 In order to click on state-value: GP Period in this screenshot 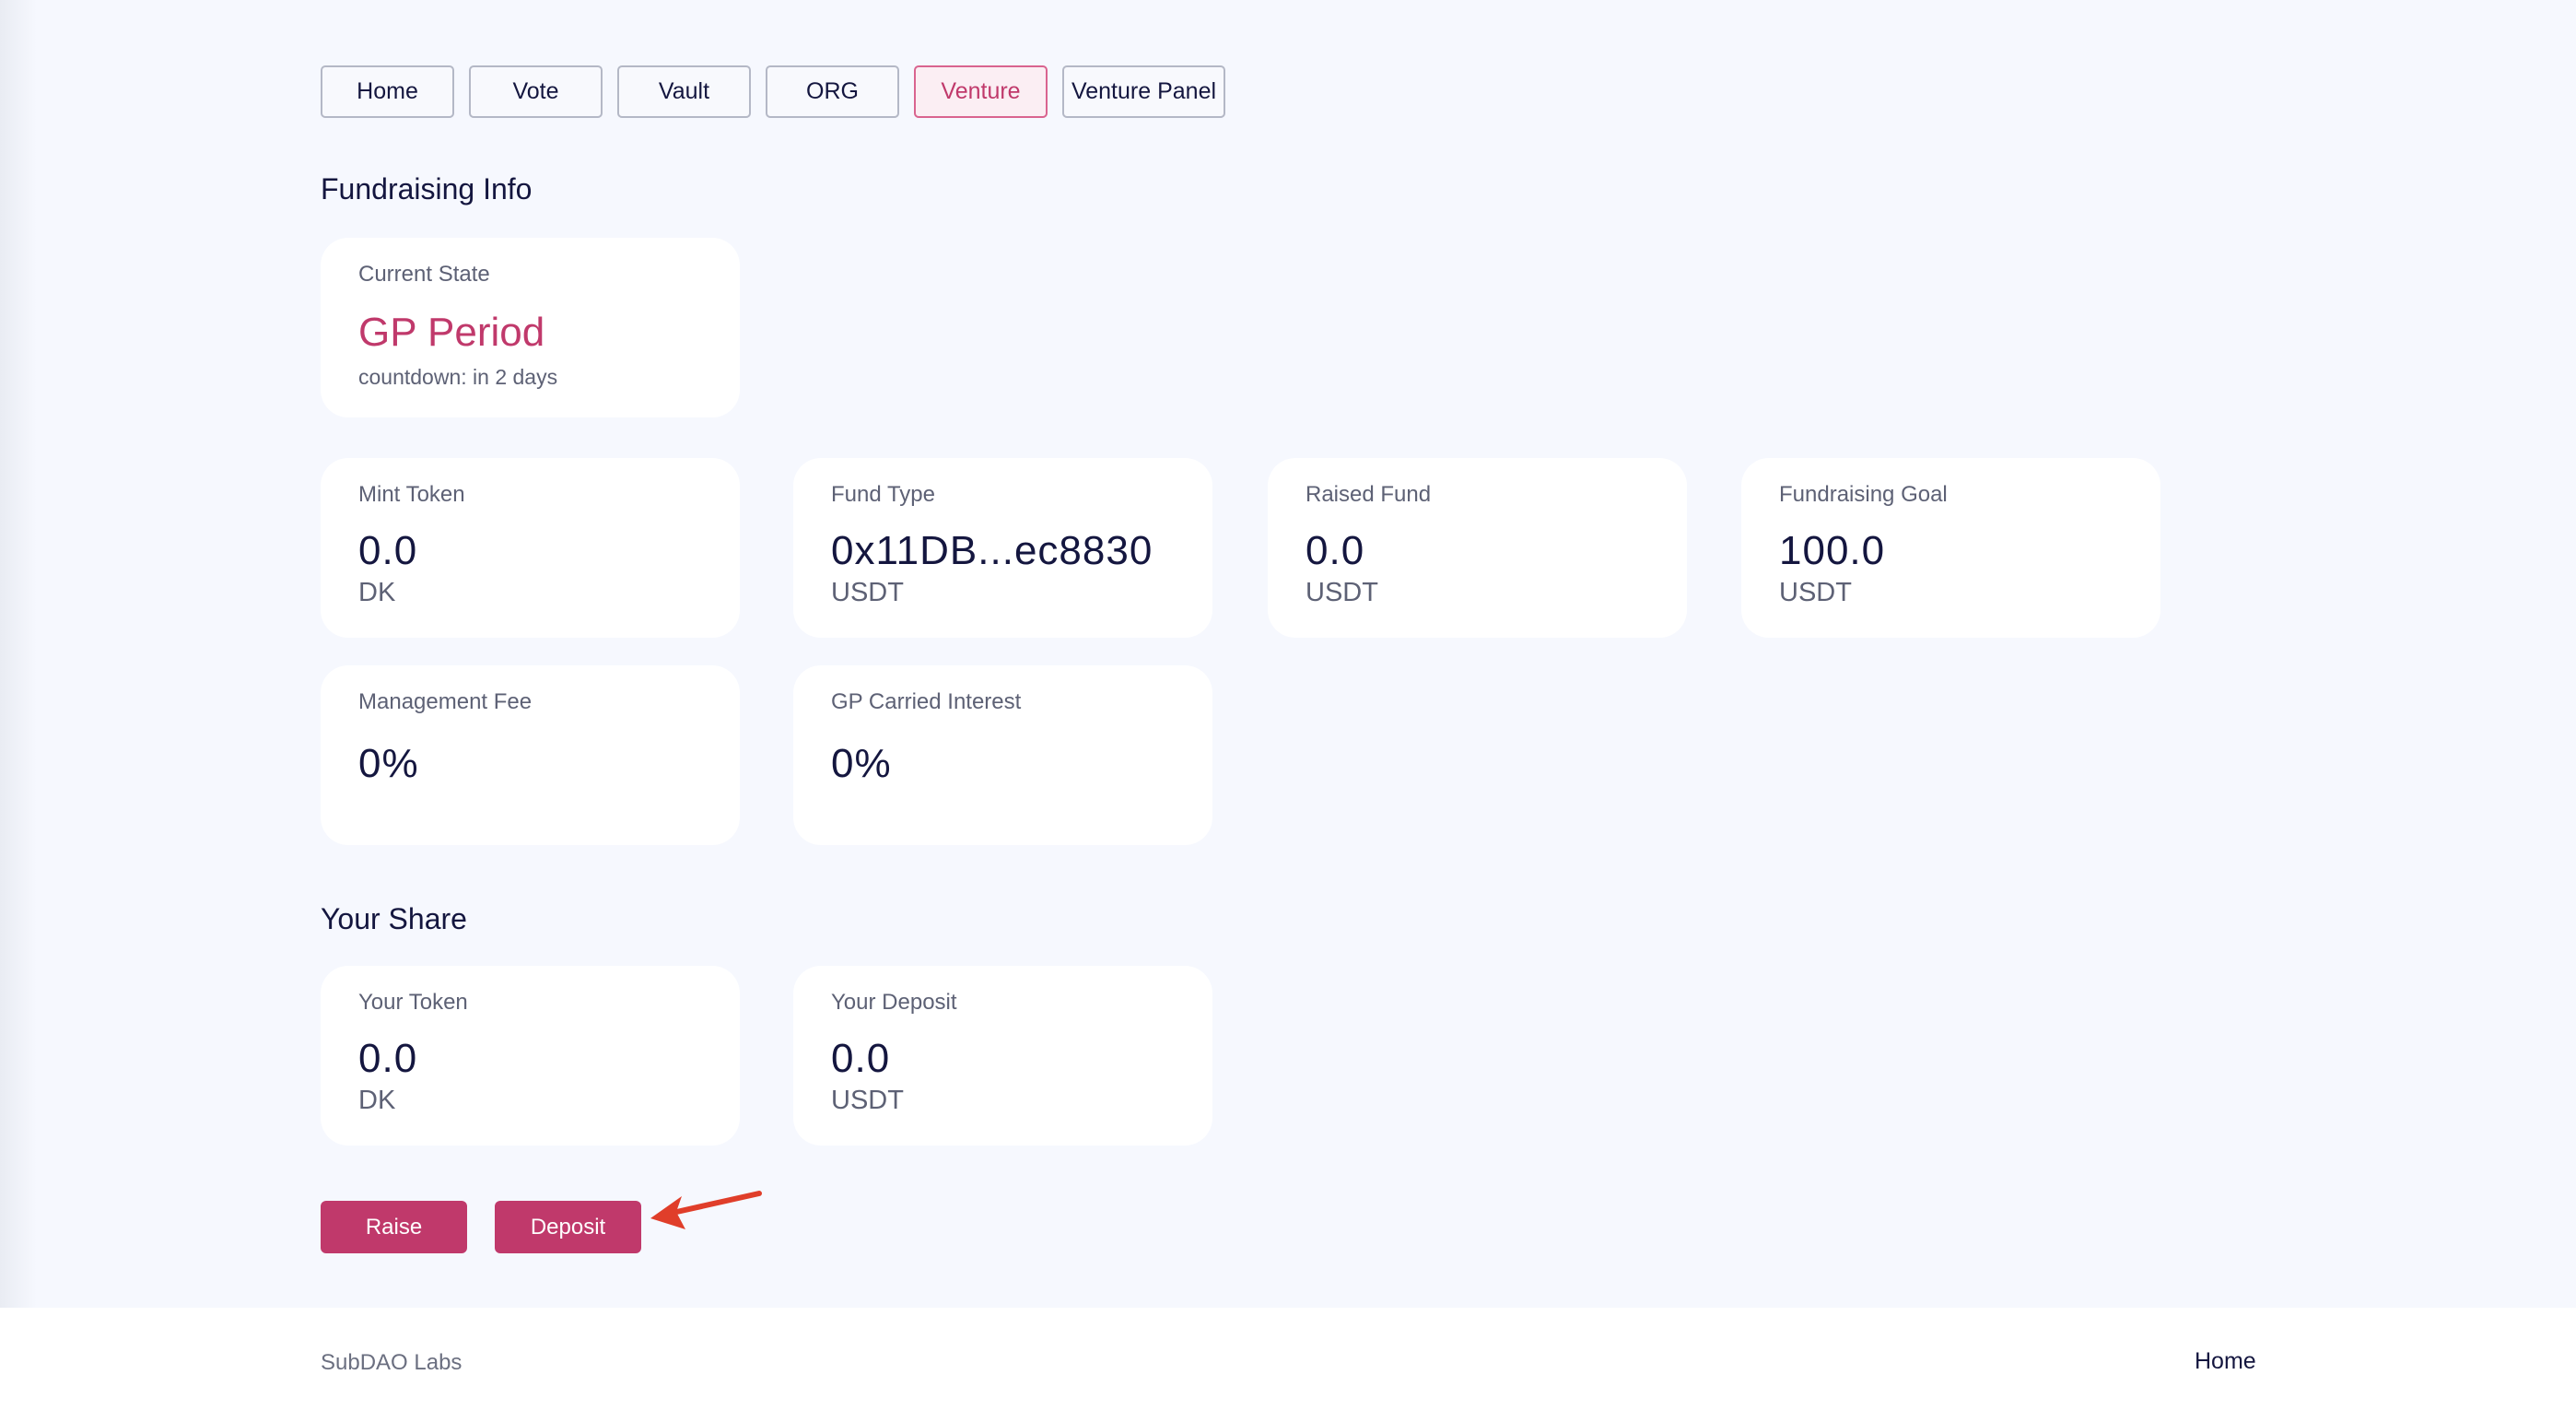, I will do `click(451, 332)`.